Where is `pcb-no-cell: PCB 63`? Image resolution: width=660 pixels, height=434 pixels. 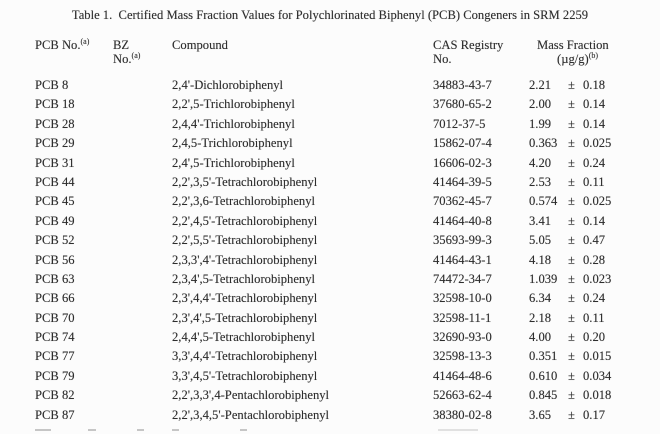
pcb-no-cell: PCB 63 is located at coordinates (55, 278).